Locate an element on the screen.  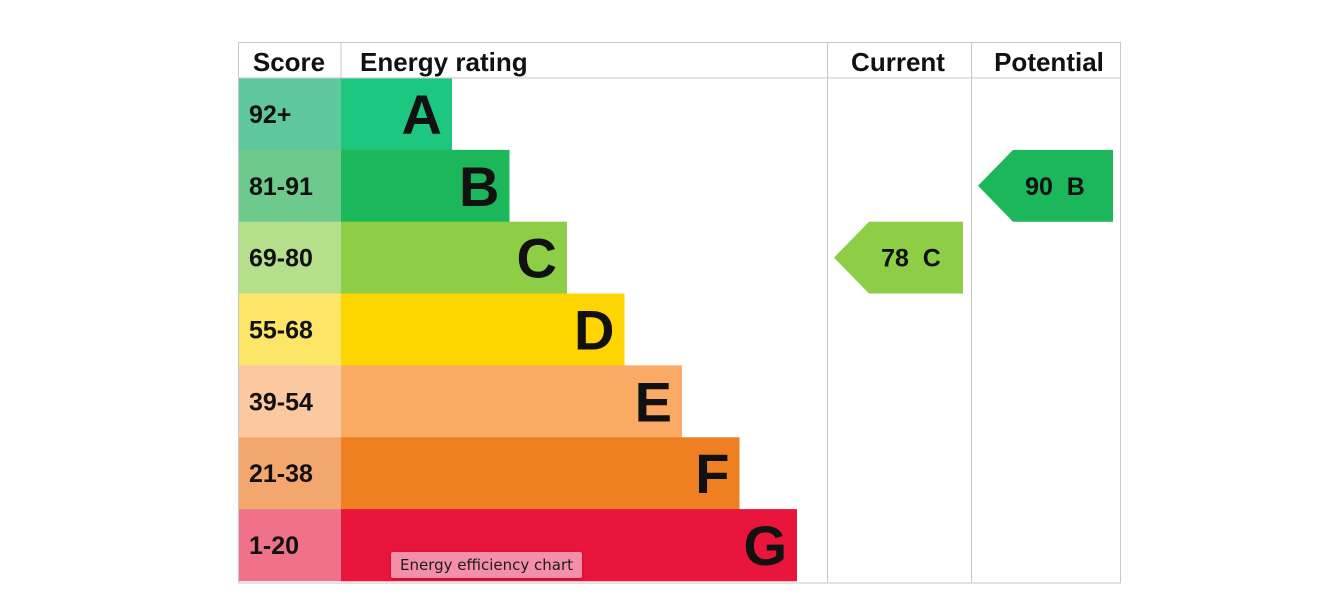
score-cell-b is located at coordinates (289, 185).